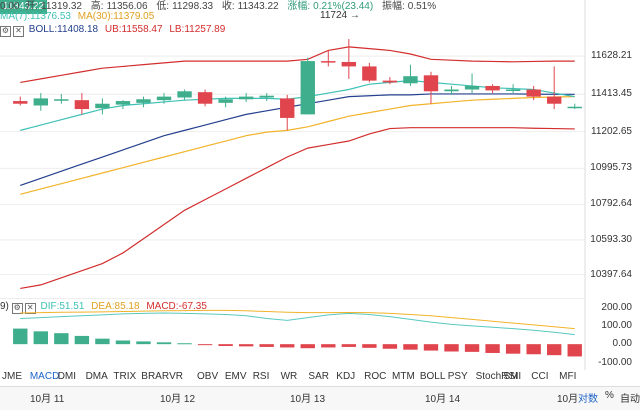 This screenshot has height=410, width=640. I want to click on tab-brar: BRAR, so click(155, 376).